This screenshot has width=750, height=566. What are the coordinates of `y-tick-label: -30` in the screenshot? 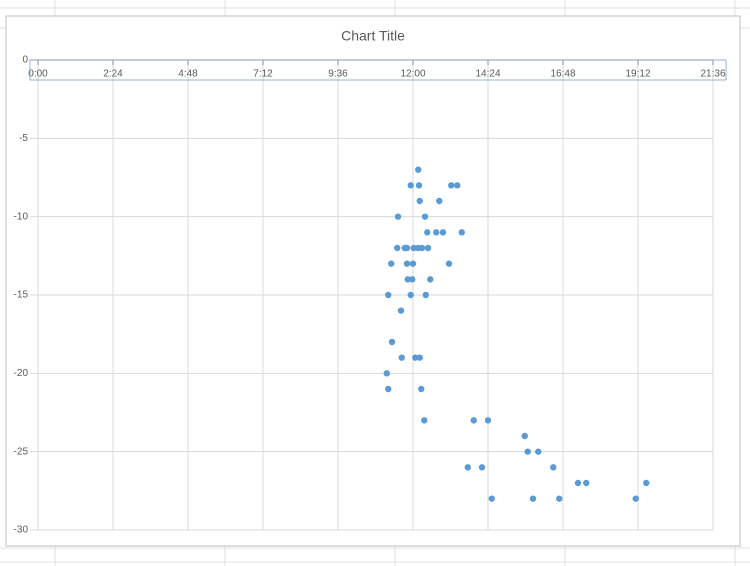 It's located at (21, 530).